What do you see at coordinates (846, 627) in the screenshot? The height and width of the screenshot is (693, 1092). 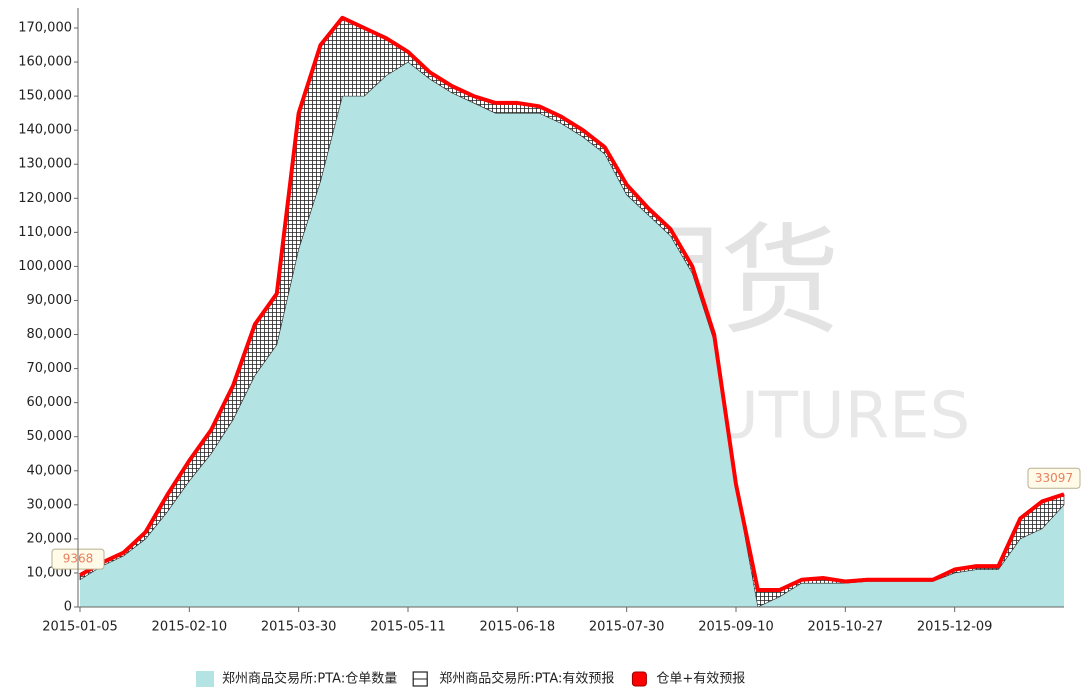 I see `x-tick-label: 2015-10-27` at bounding box center [846, 627].